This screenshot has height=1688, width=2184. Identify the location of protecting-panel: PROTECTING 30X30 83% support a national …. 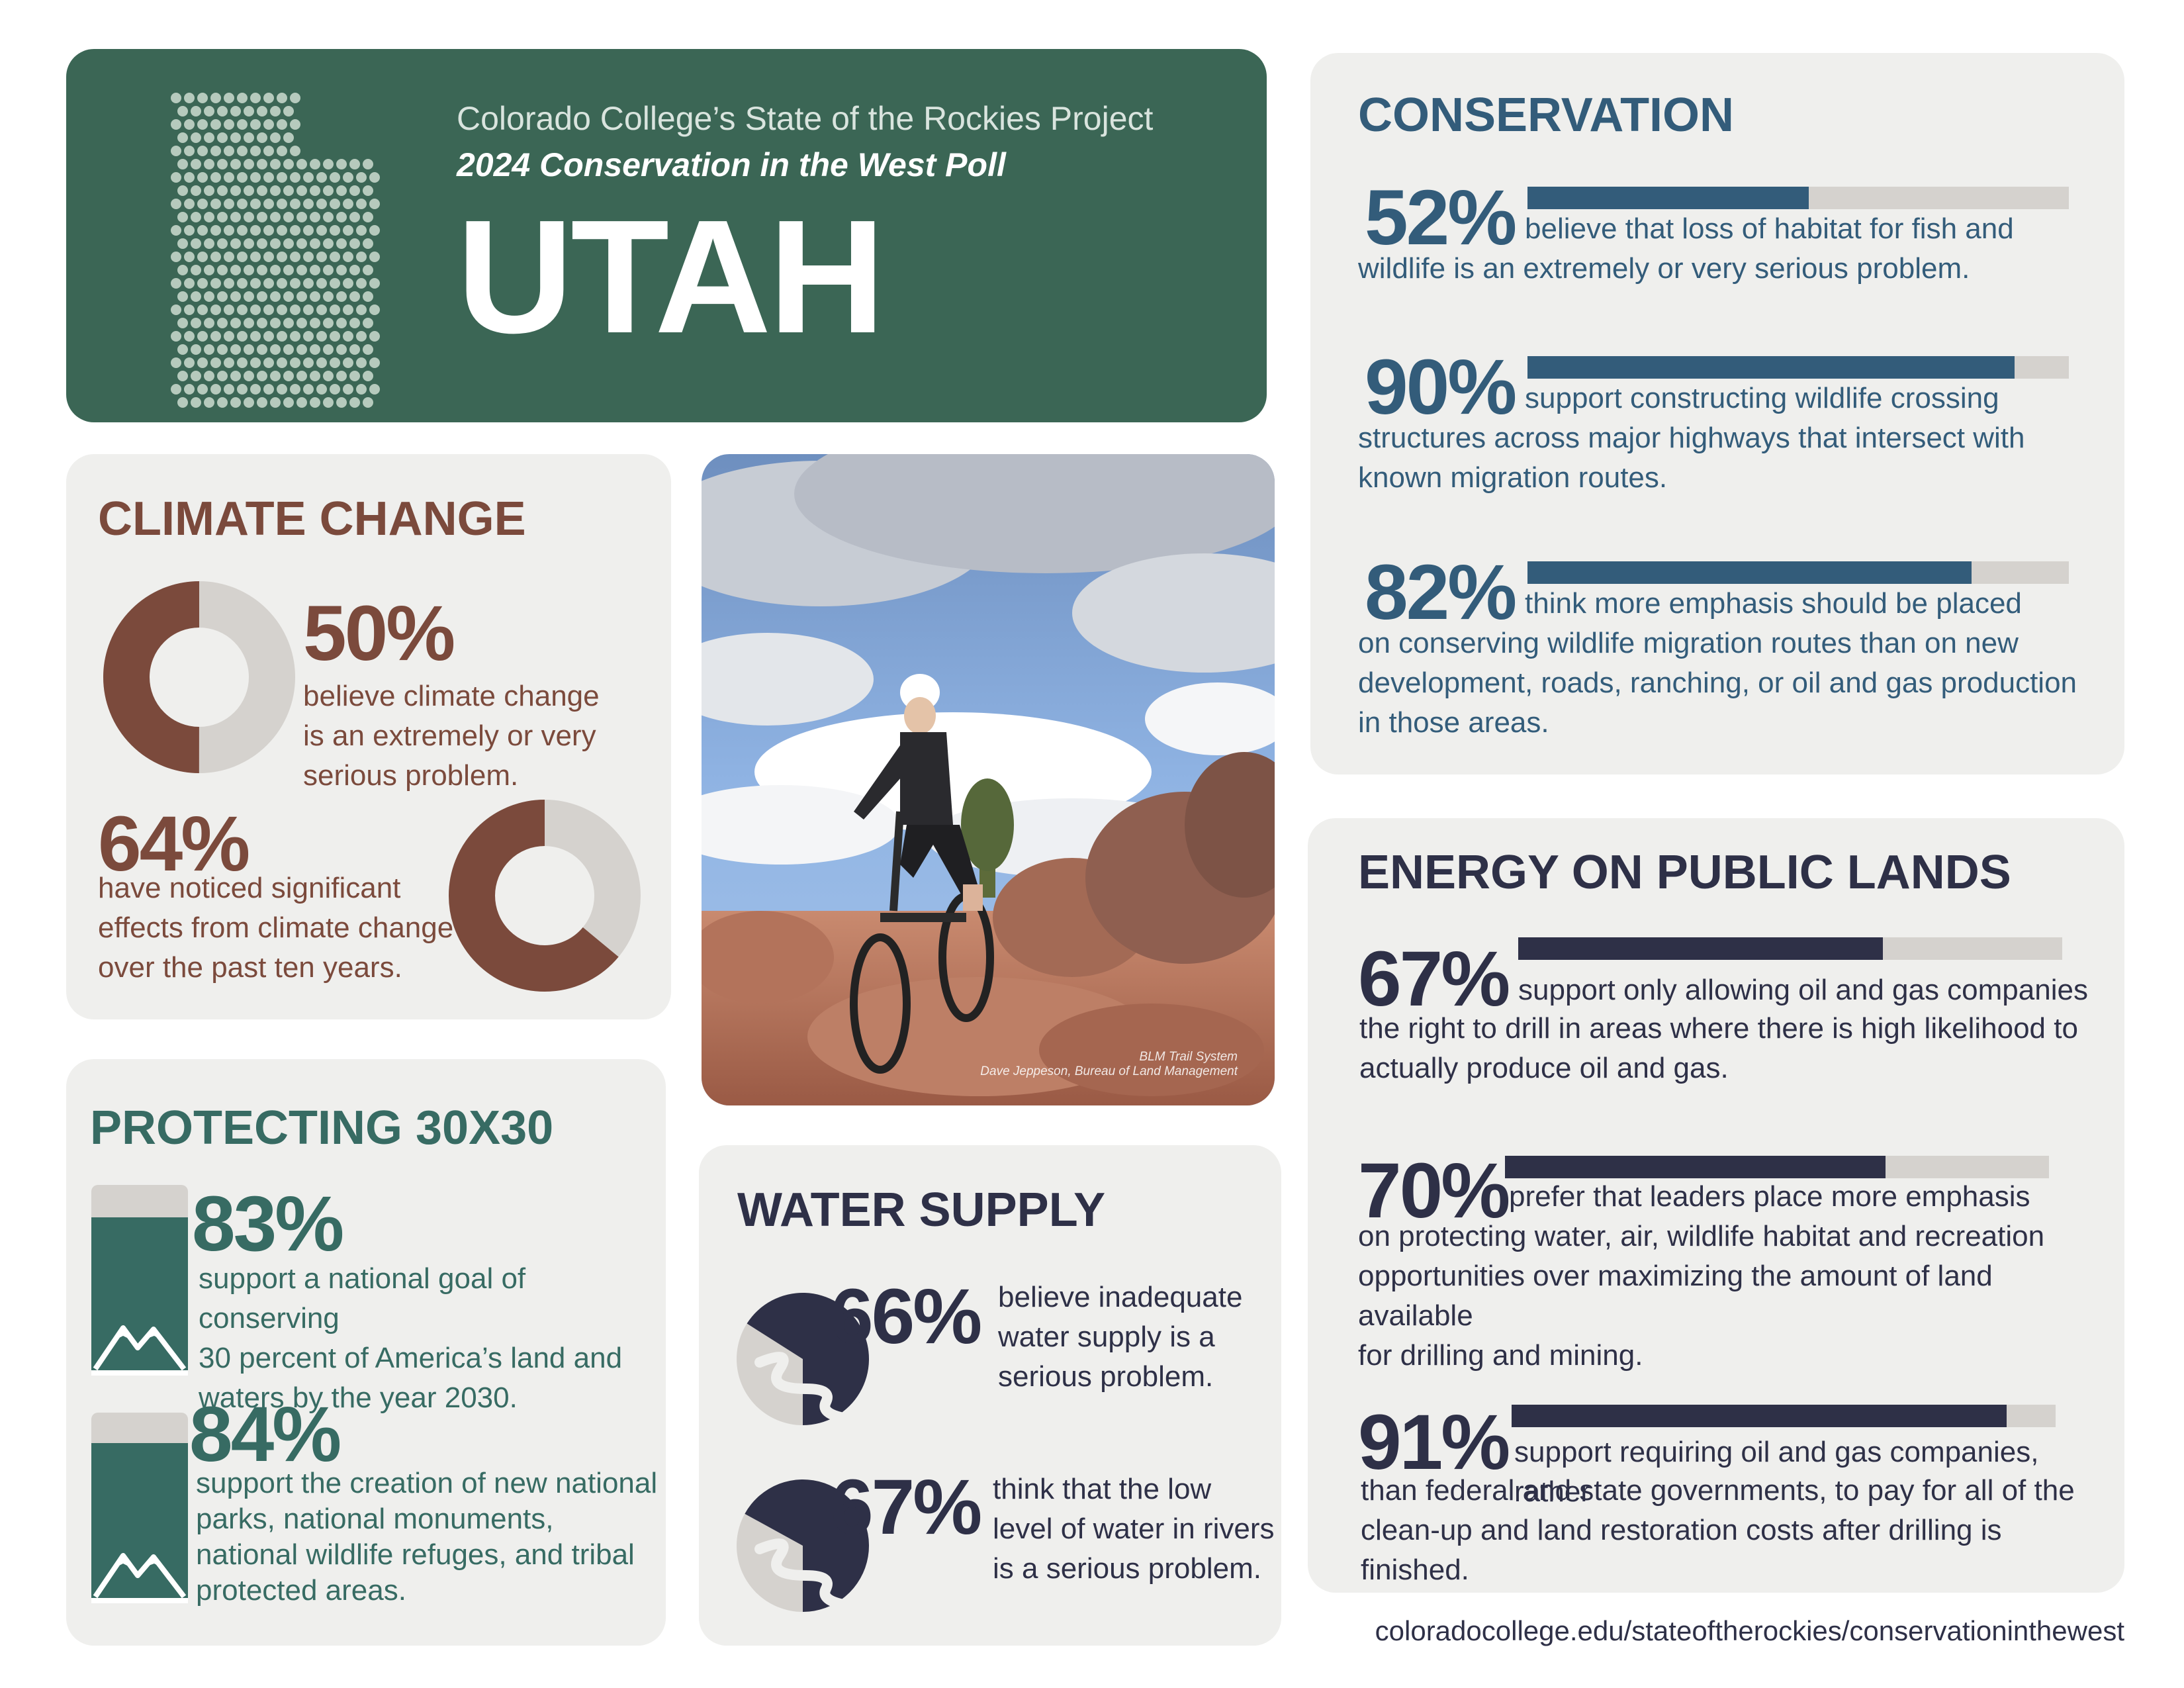
(366, 1352).